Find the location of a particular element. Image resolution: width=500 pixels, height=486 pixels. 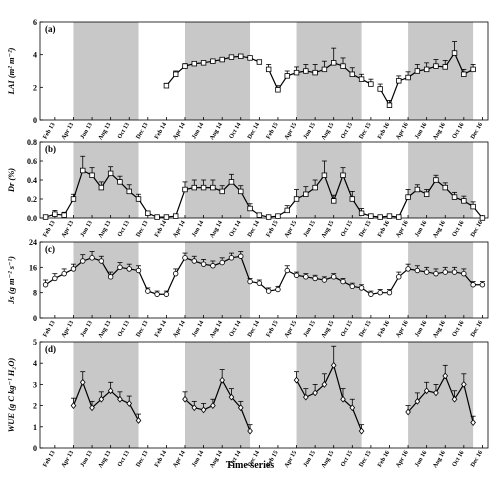

panel-label: (d) is located at coordinates (50, 349).